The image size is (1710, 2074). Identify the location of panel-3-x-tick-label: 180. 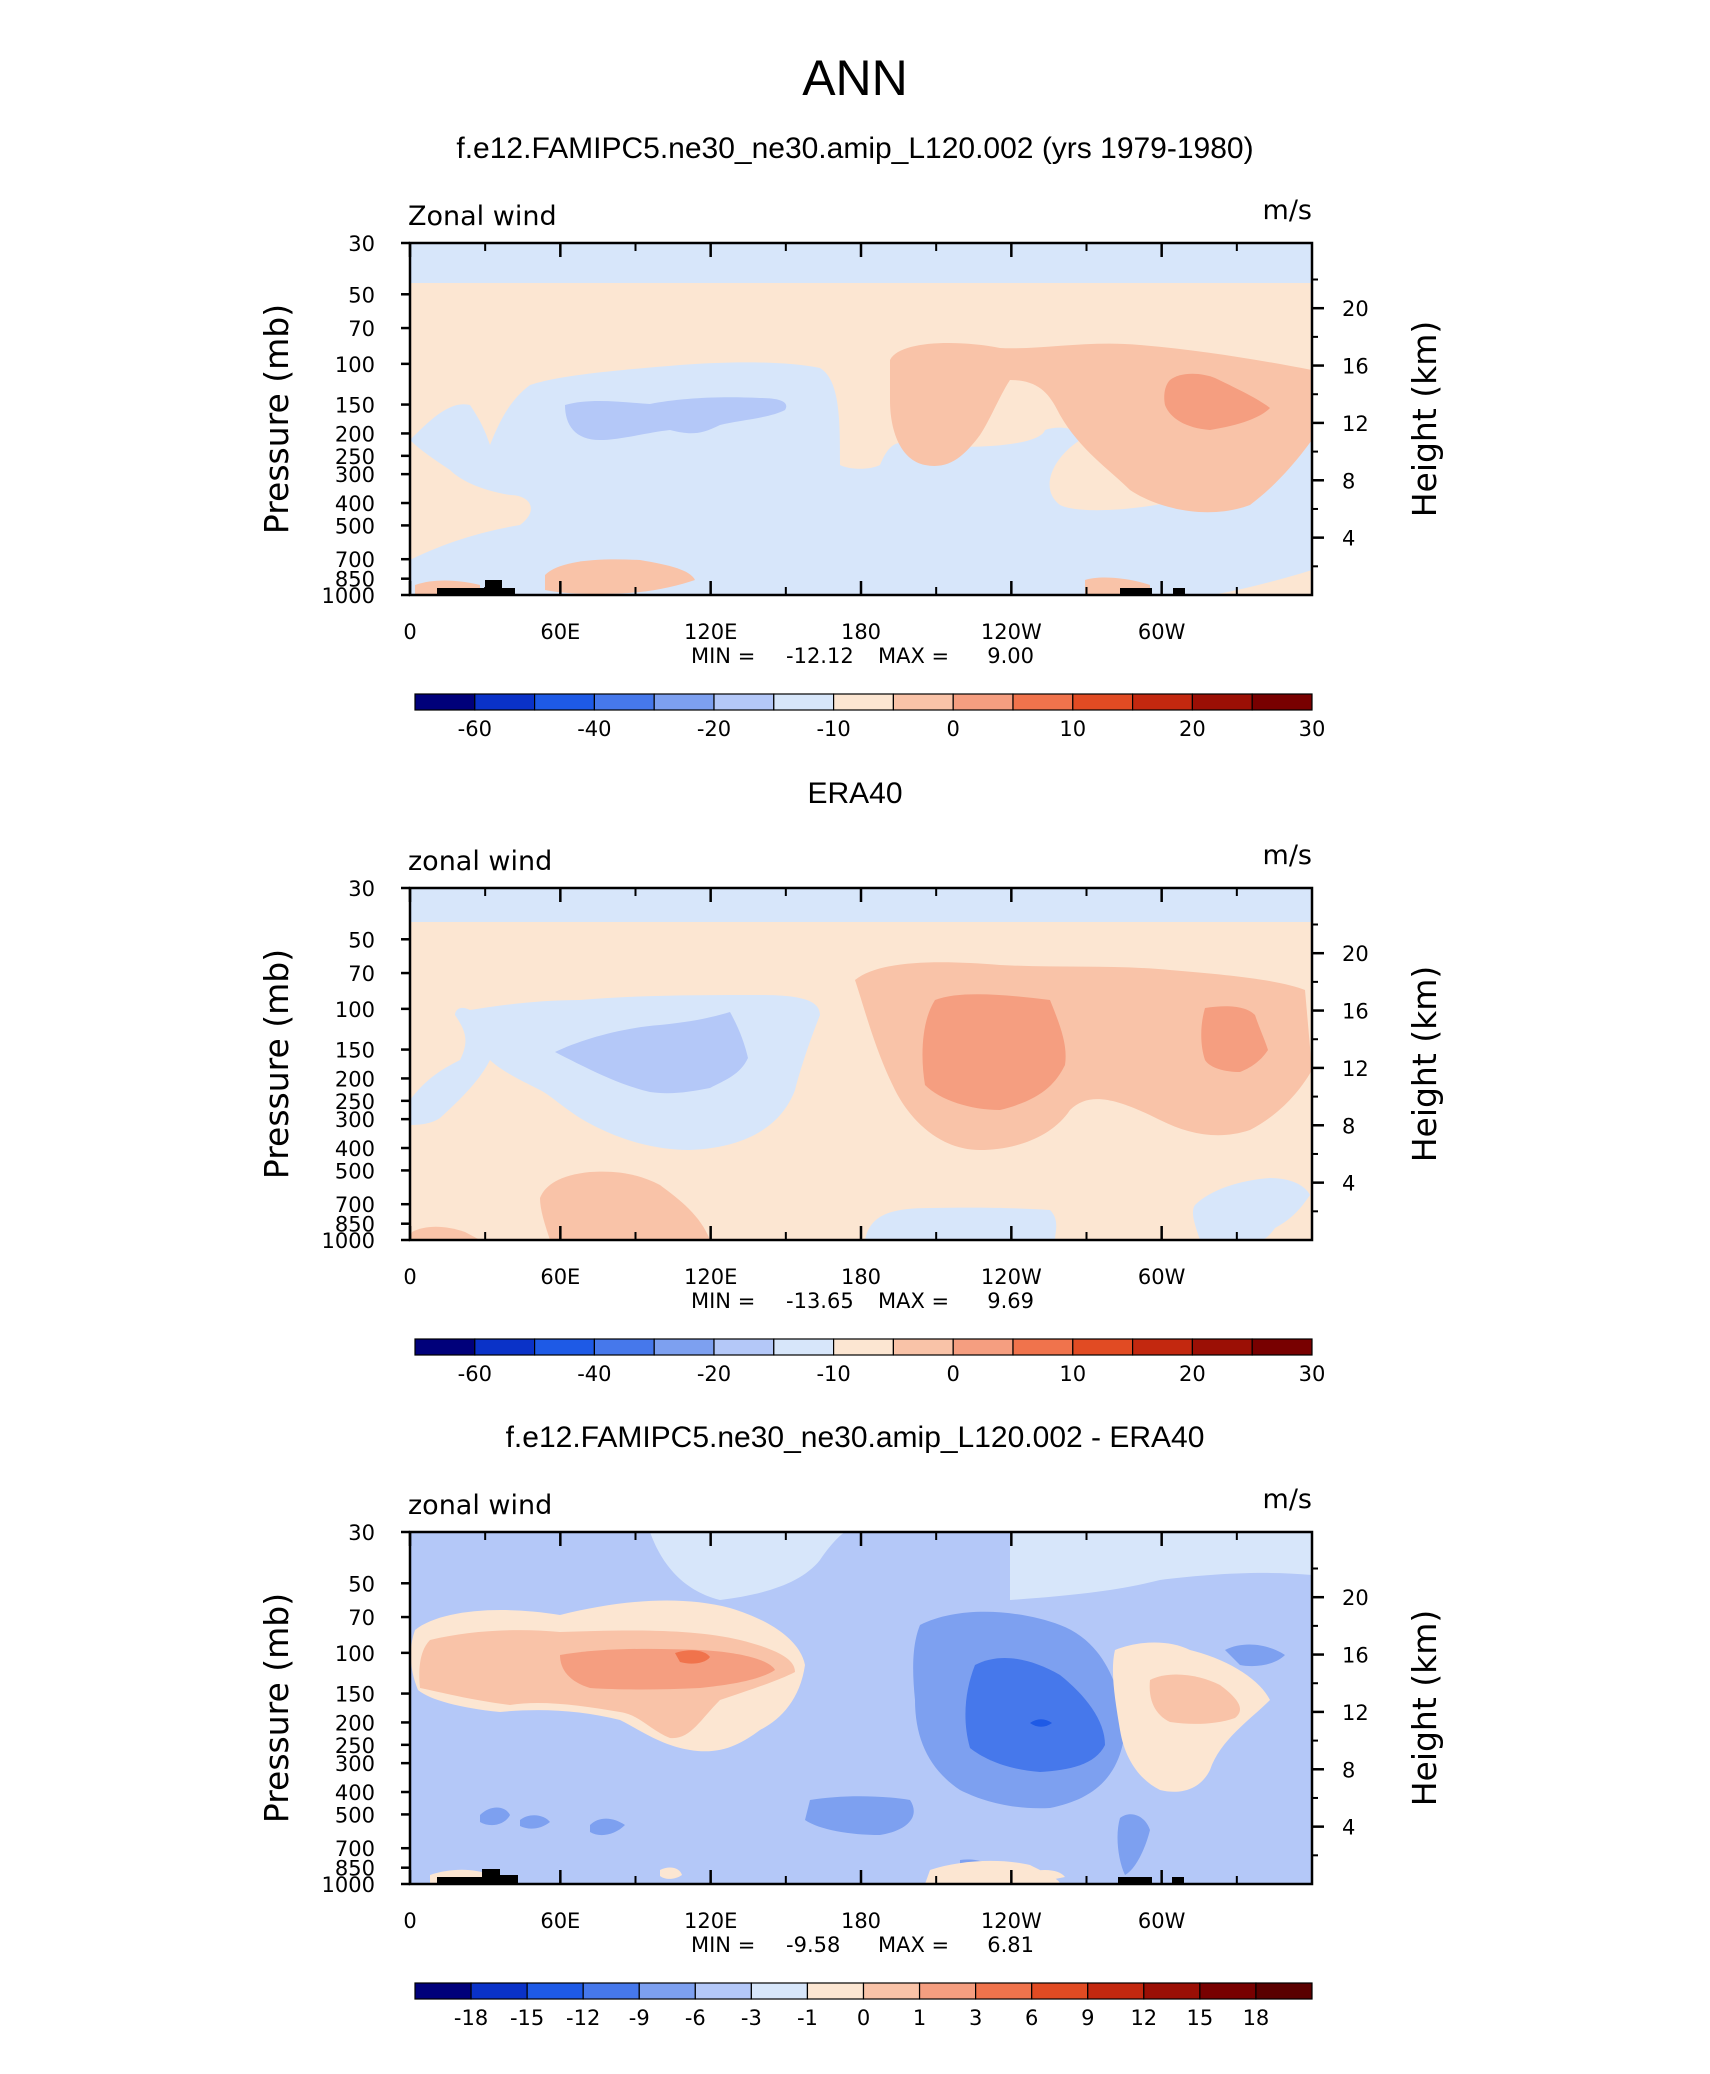
(861, 1921).